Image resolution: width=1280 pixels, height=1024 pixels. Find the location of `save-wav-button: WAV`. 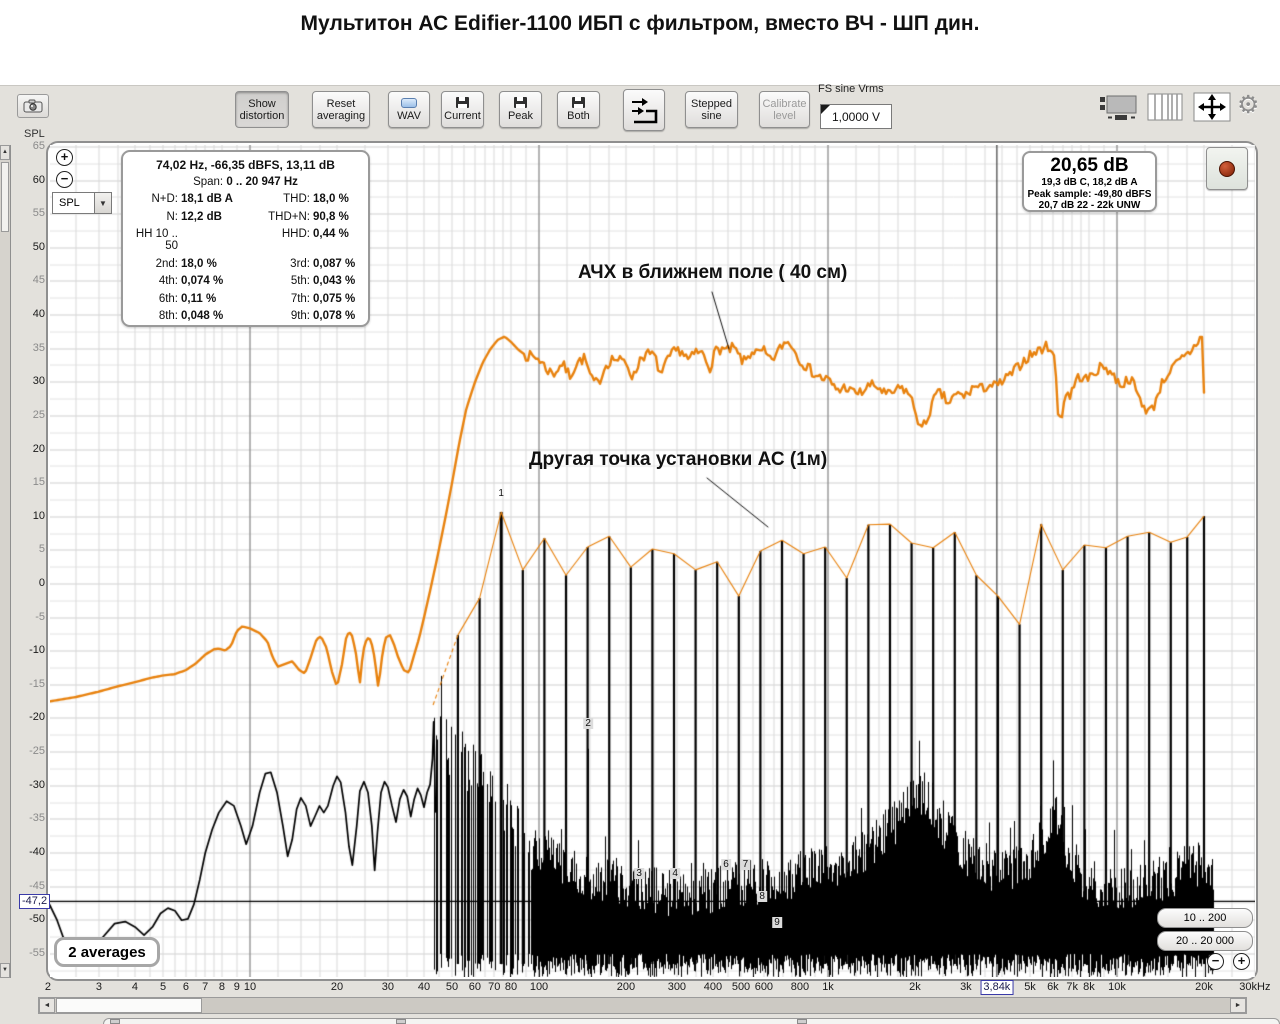

save-wav-button: WAV is located at coordinates (409, 109).